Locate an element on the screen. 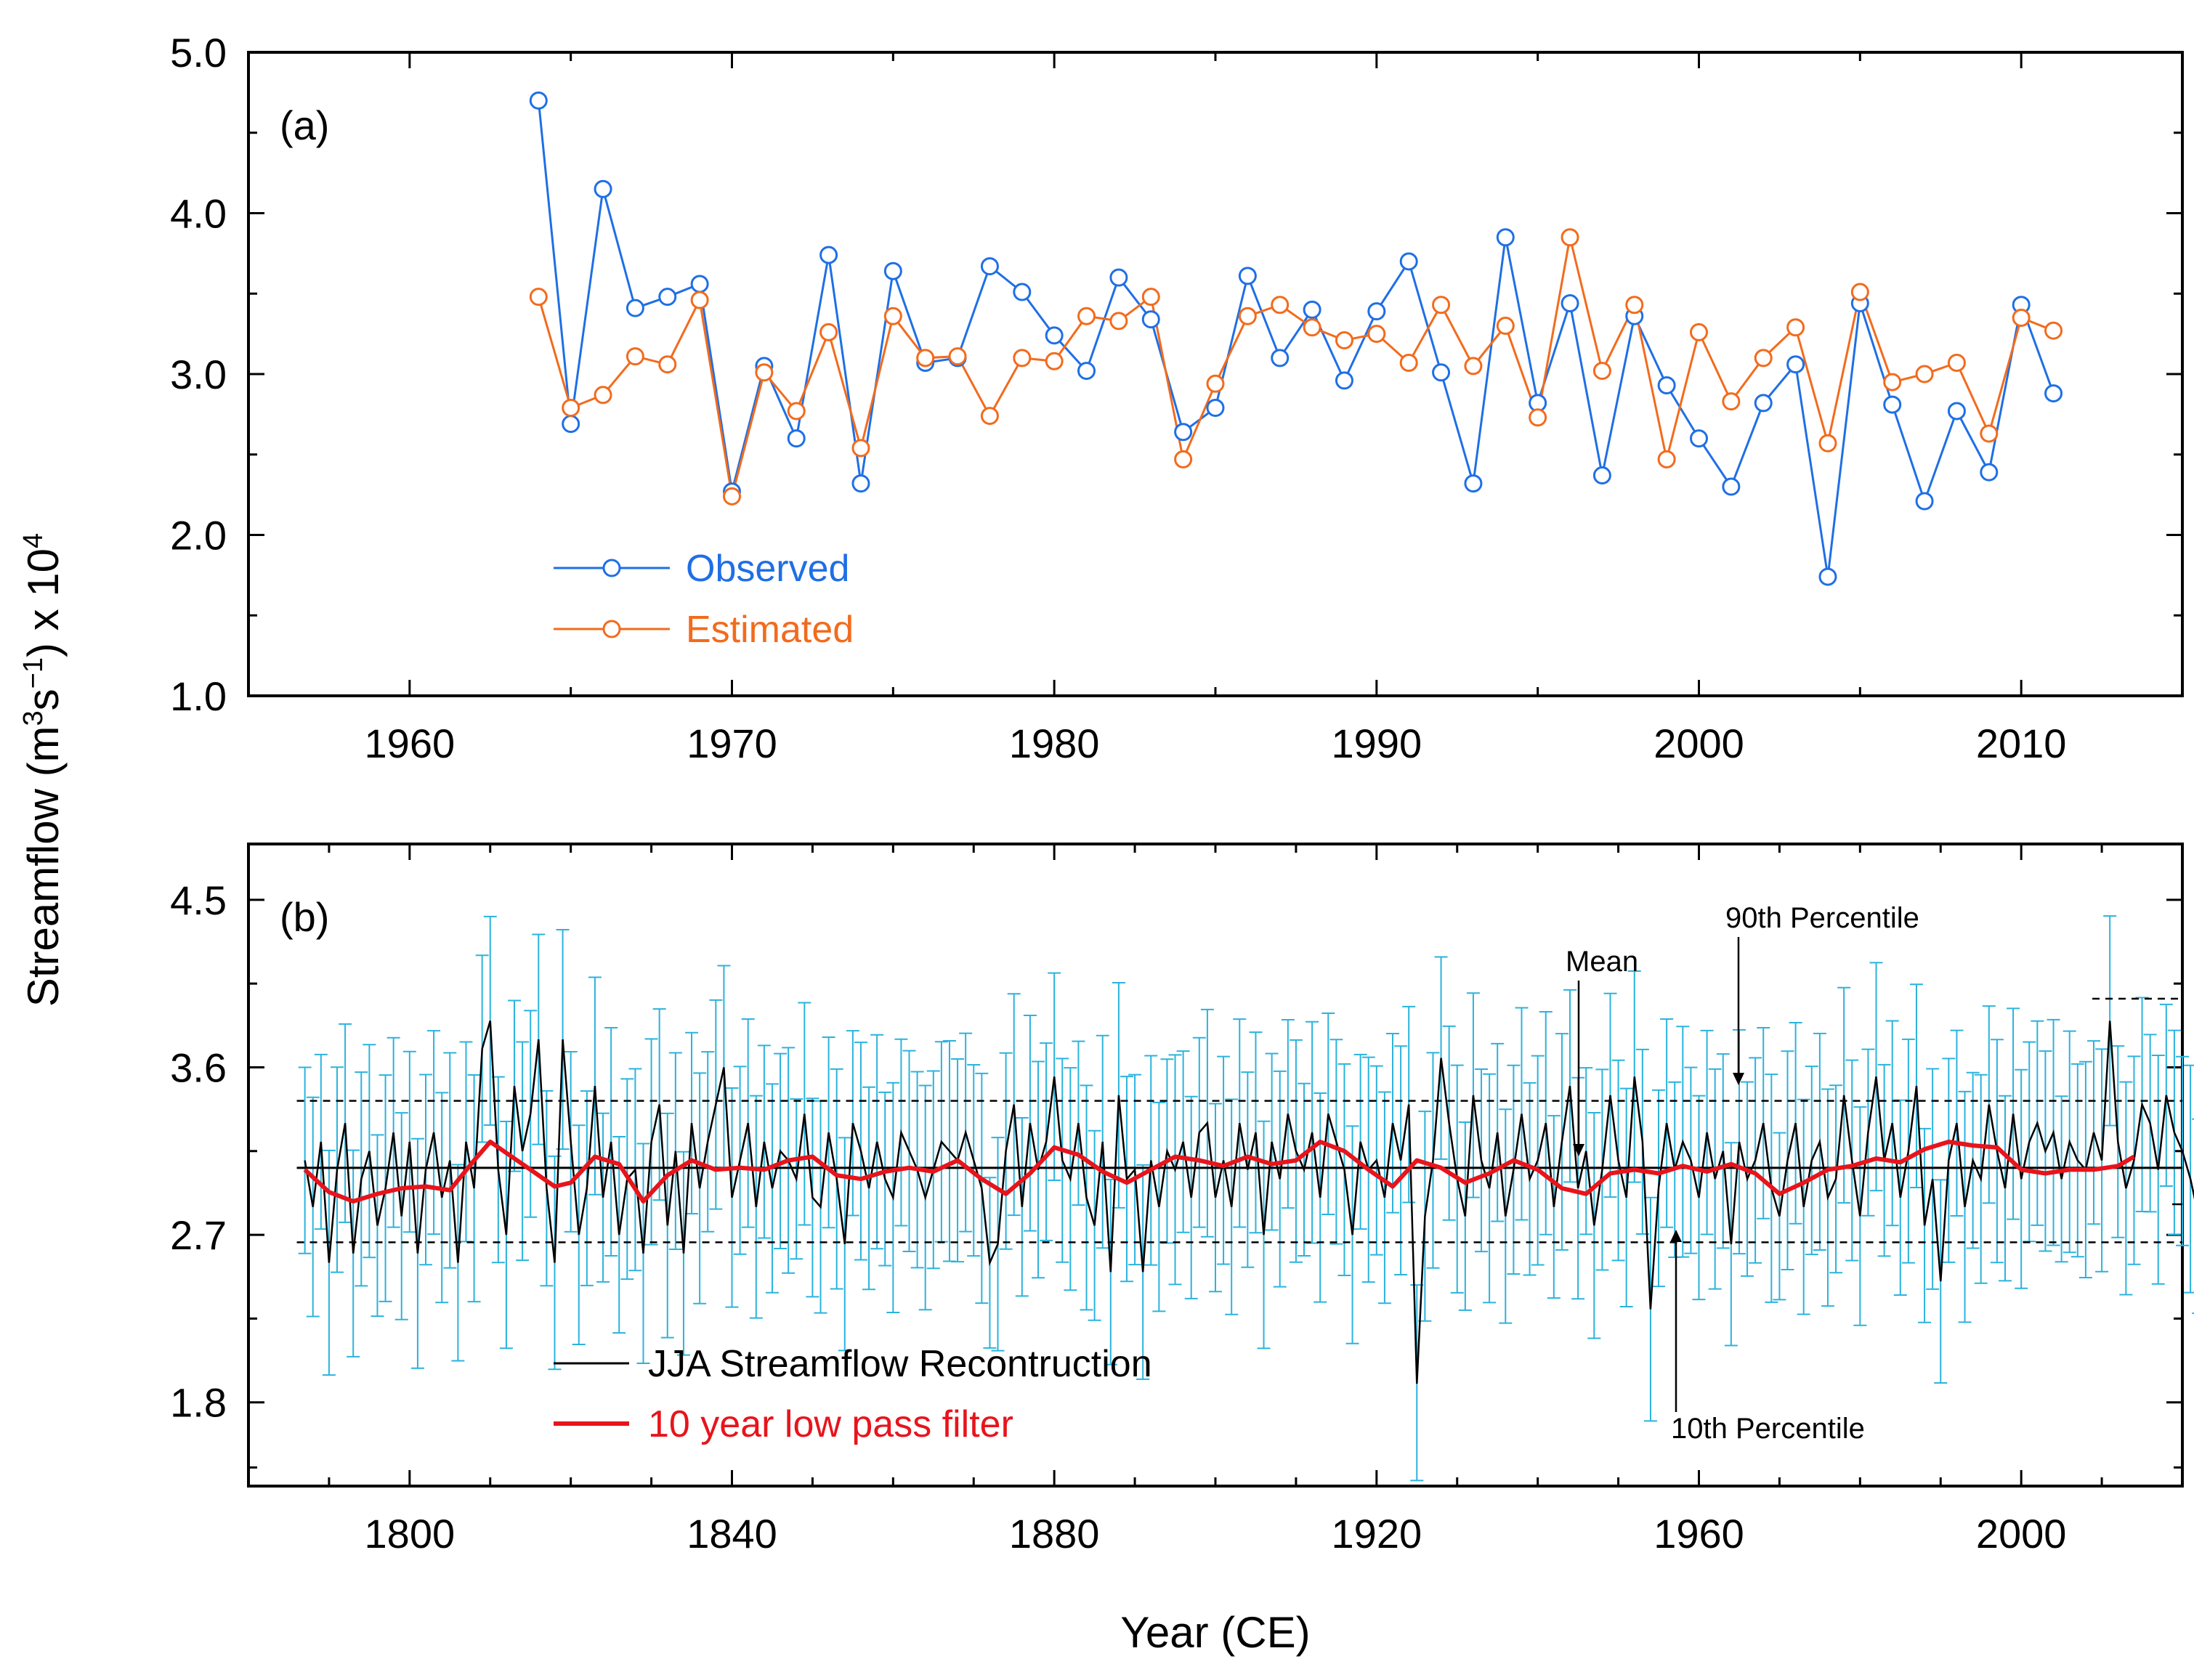  panel-a-label: (a) is located at coordinates (304, 125).